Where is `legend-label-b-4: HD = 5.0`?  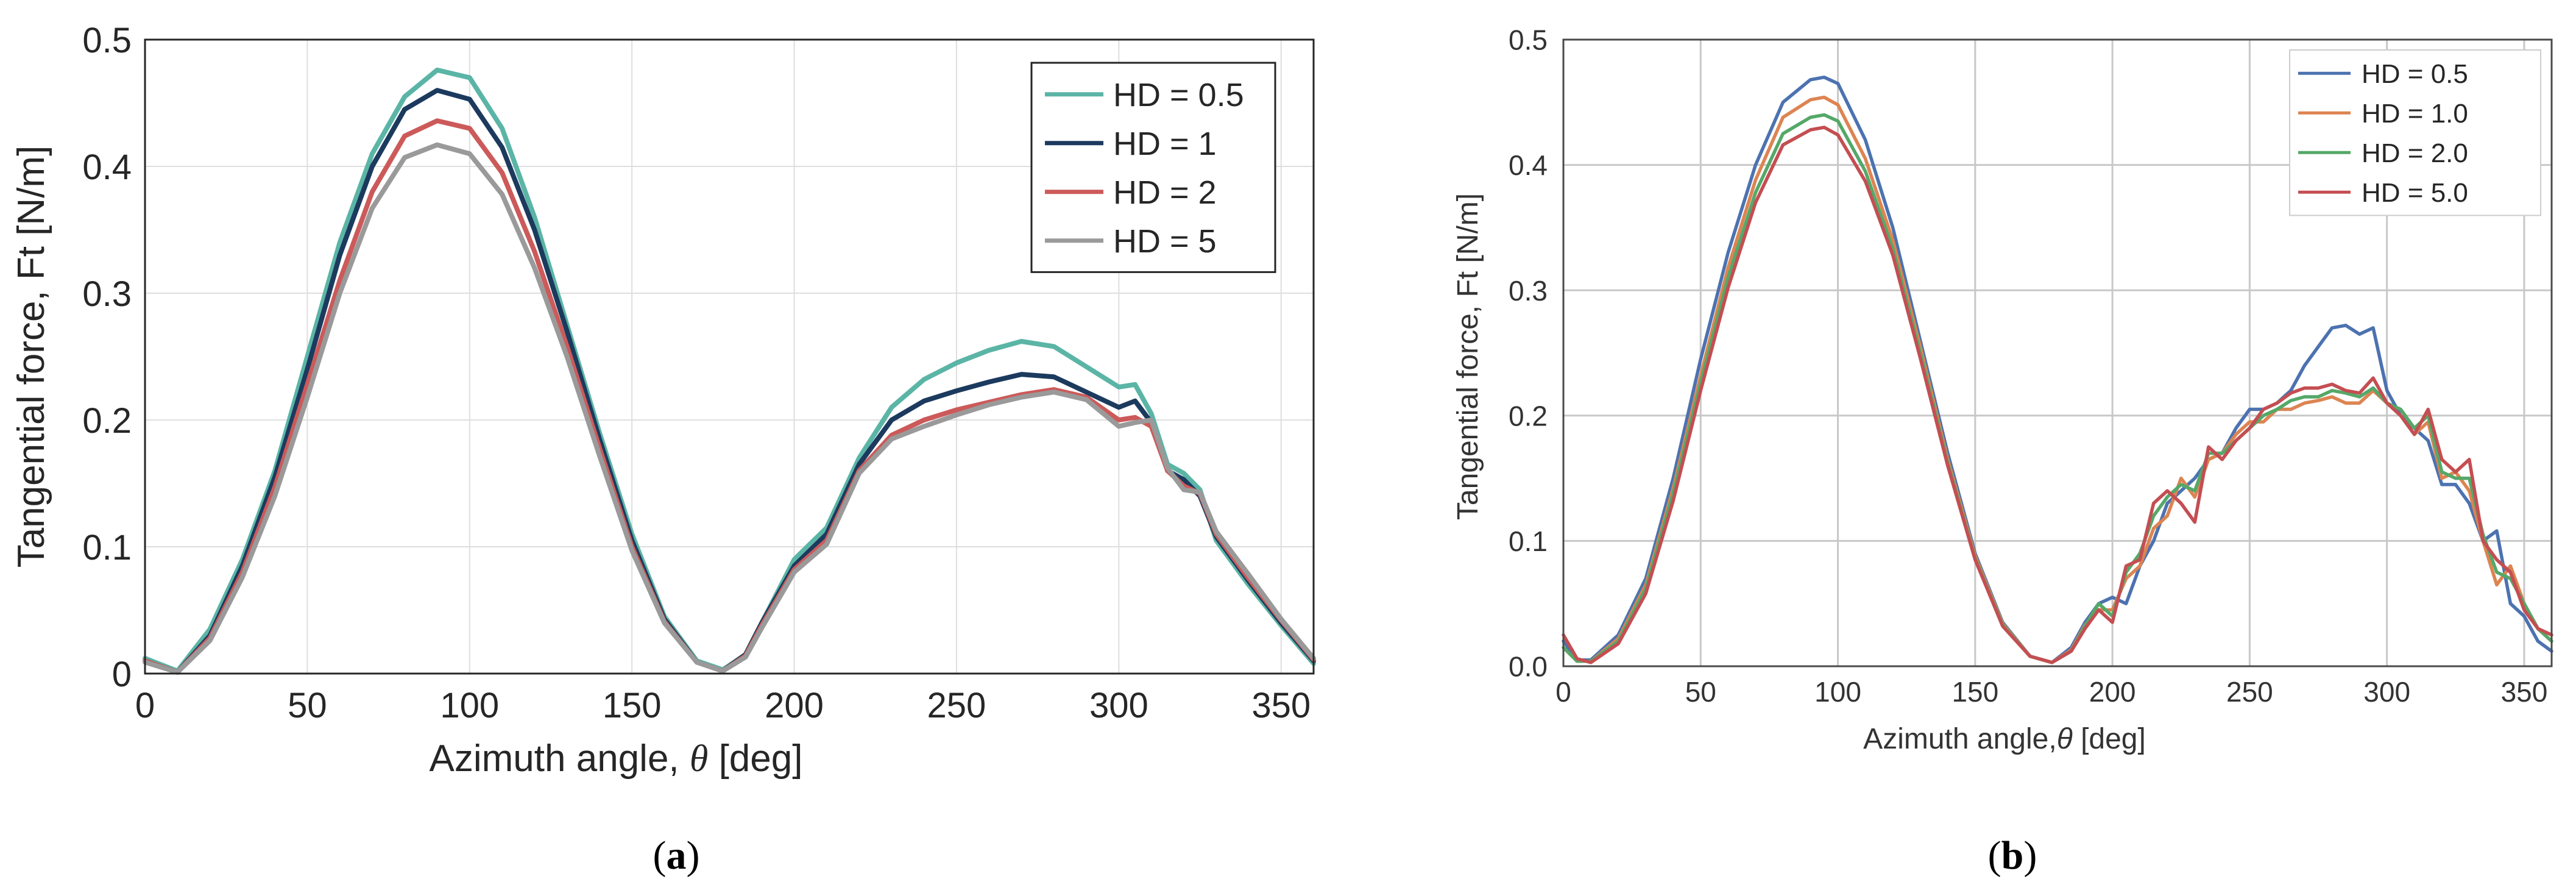 legend-label-b-4: HD = 5.0 is located at coordinates (2415, 193).